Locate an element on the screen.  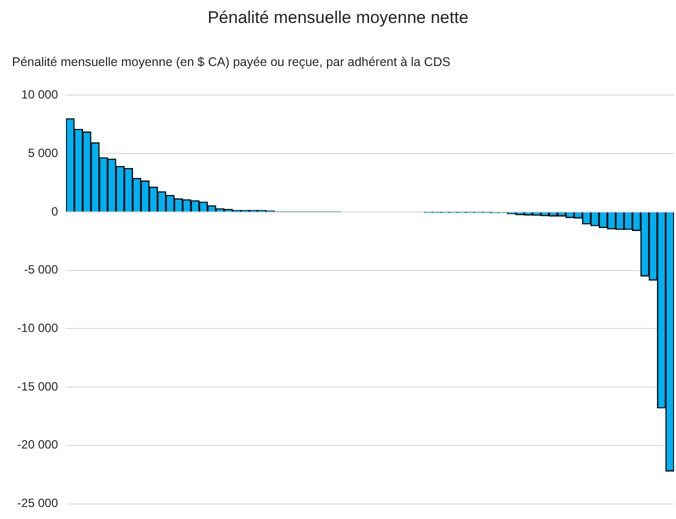
y-tick-label: -10 000 is located at coordinates (37, 328).